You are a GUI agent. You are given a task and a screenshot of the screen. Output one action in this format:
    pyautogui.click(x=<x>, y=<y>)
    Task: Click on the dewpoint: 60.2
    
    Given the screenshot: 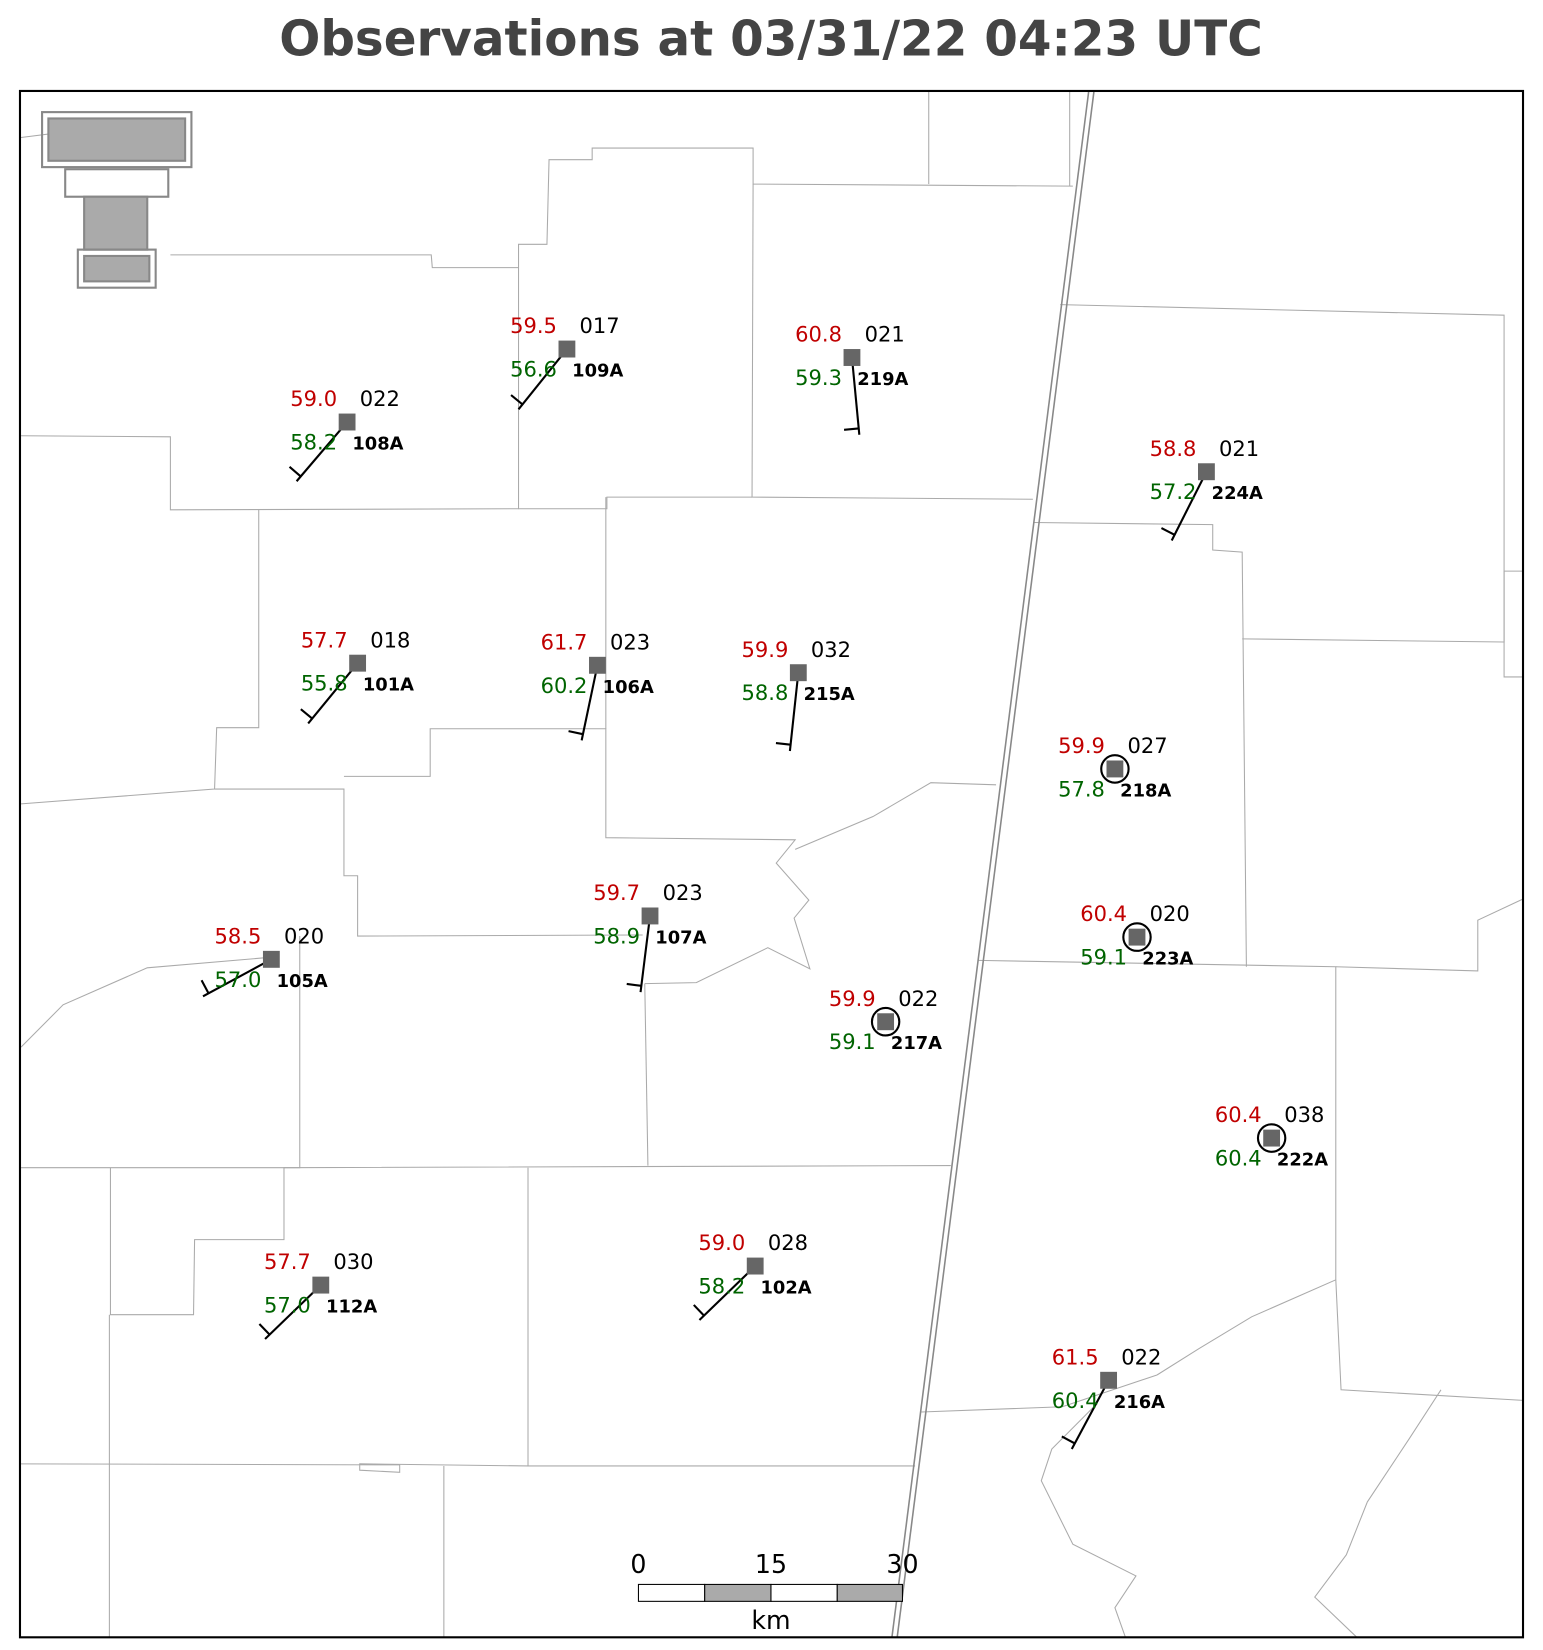 What is the action you would take?
    pyautogui.click(x=564, y=685)
    